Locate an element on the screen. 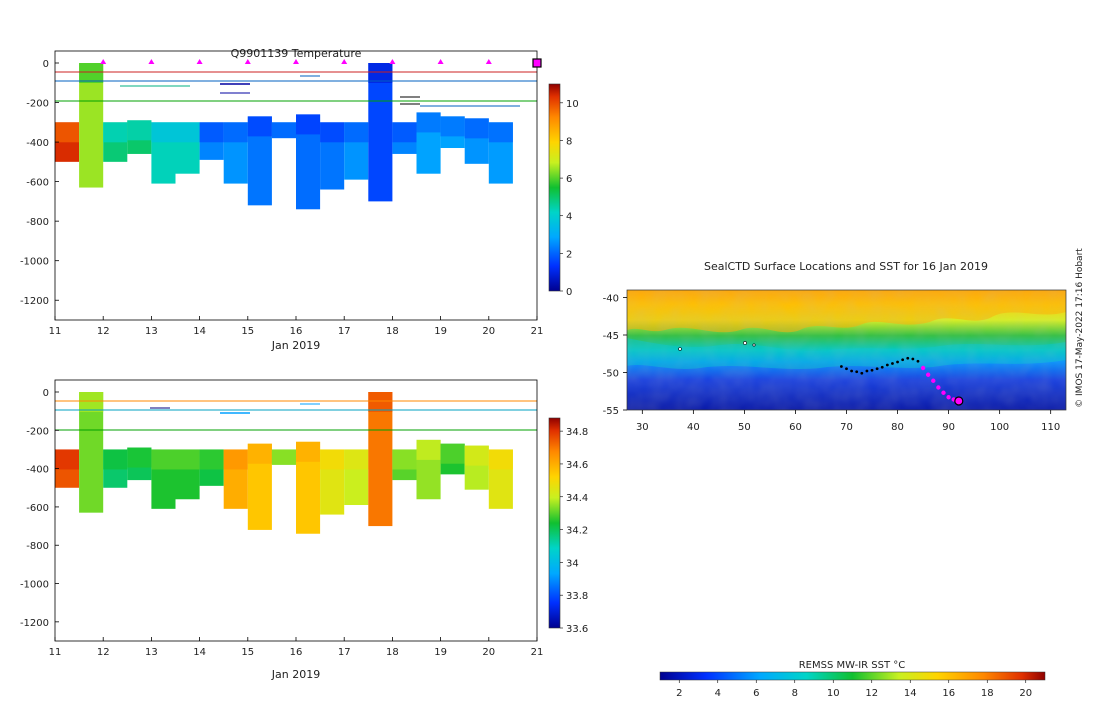 The image size is (1100, 704). islands is located at coordinates (717, 346).